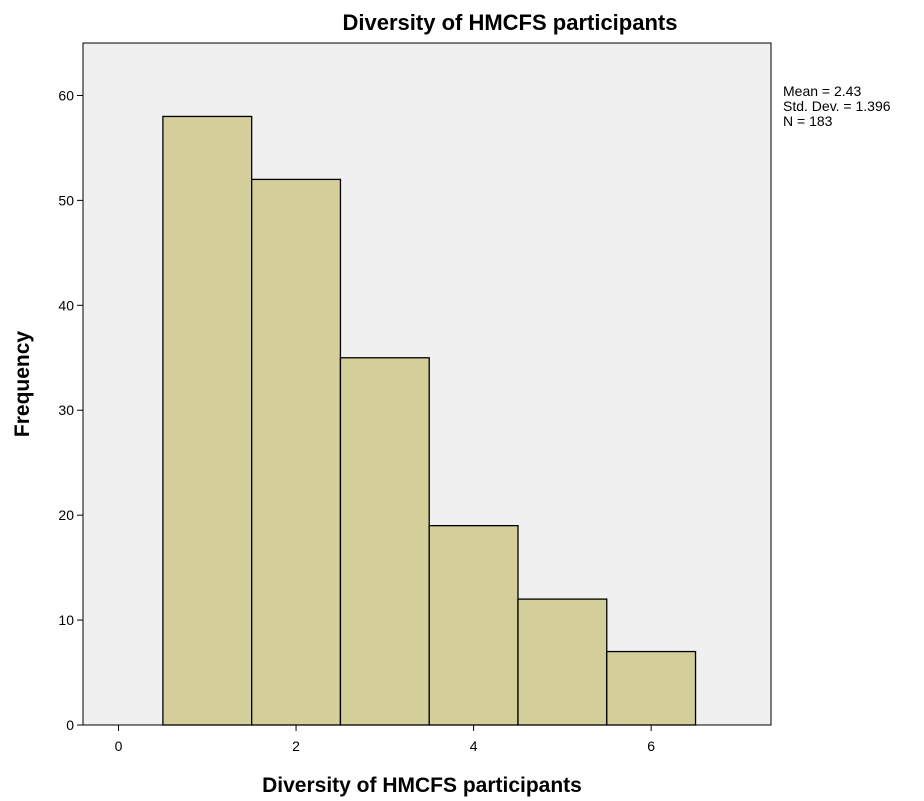 The width and height of the screenshot is (924, 801). I want to click on x-tick-label: 6, so click(651, 746).